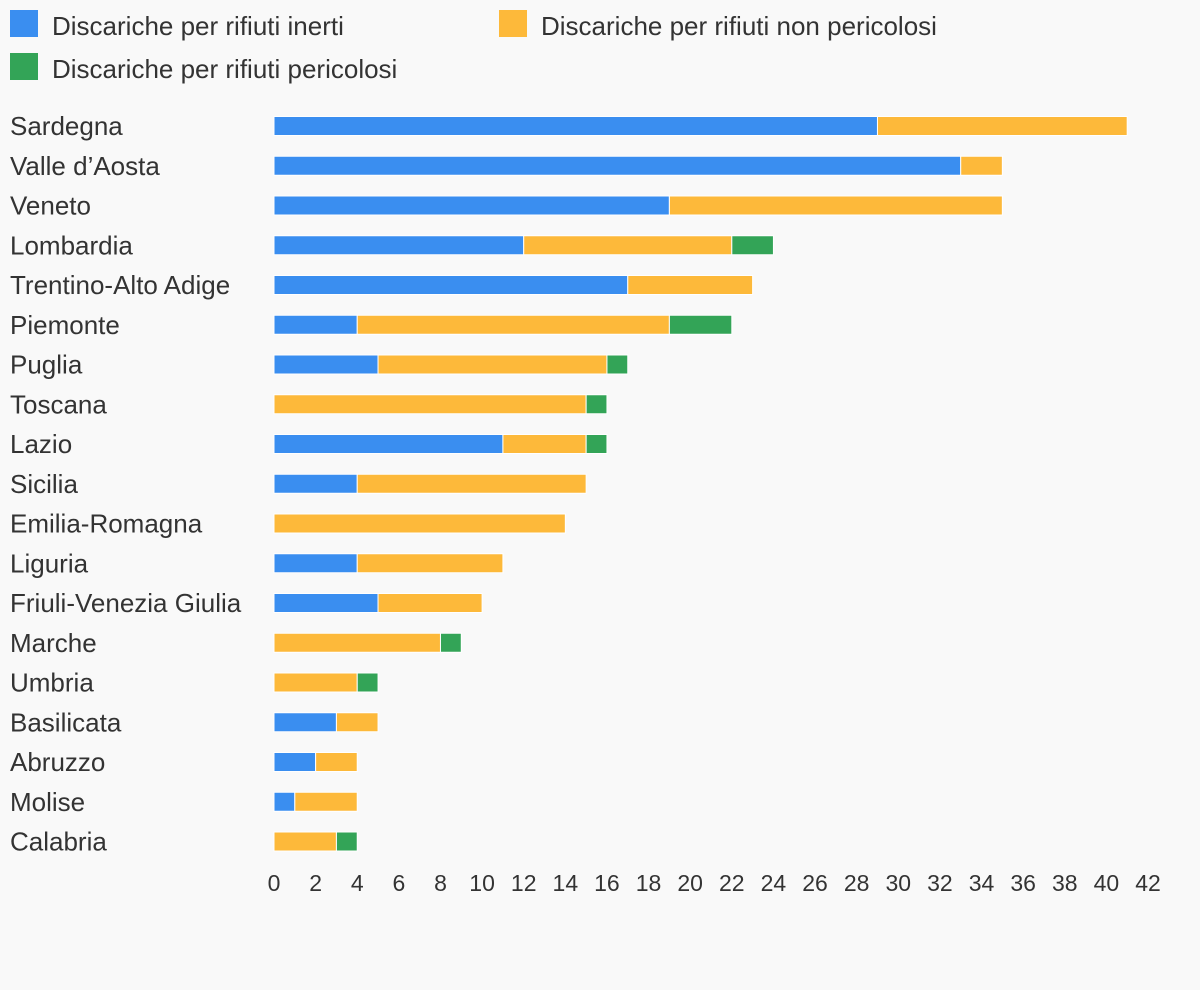 This screenshot has height=990, width=1200. I want to click on category-label: Sardegna, so click(66, 126).